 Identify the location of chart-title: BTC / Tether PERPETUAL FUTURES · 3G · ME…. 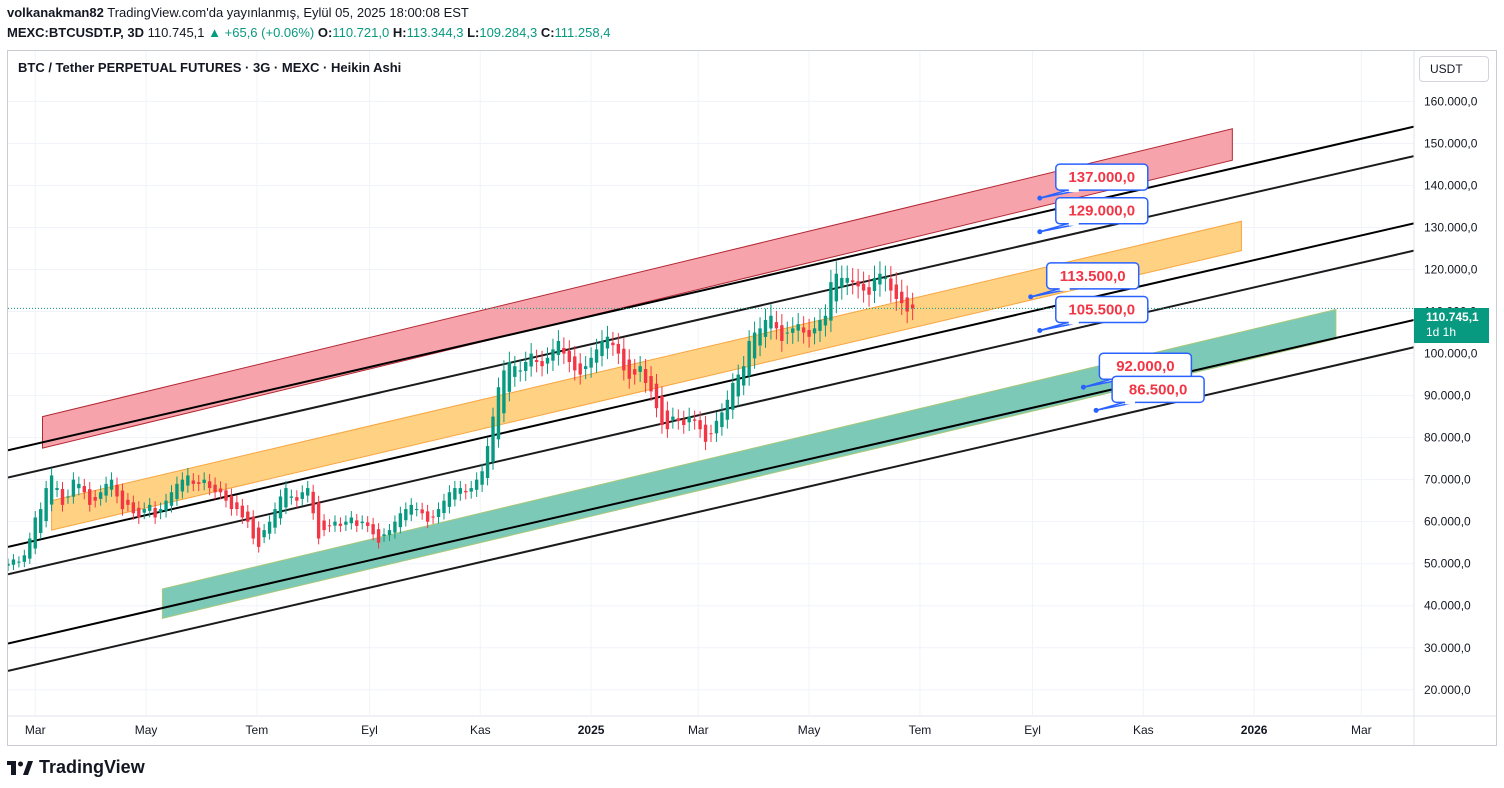
(210, 67).